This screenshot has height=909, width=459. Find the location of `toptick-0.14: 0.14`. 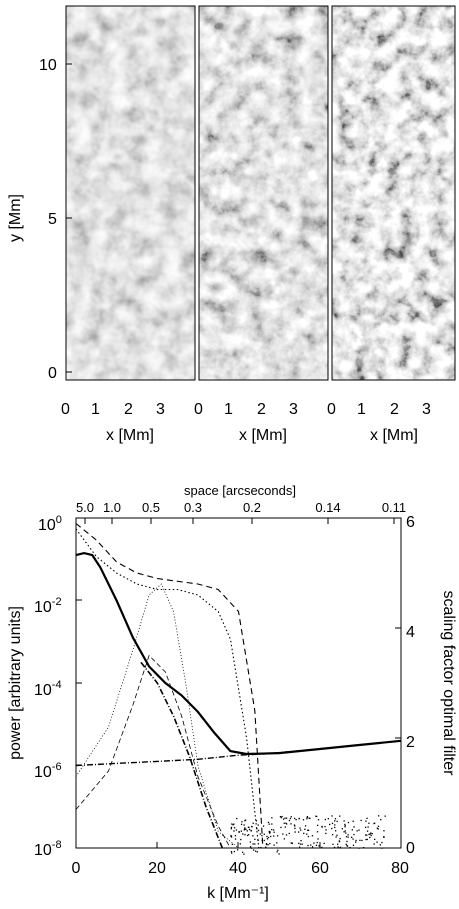

toptick-0.14: 0.14 is located at coordinates (327, 507).